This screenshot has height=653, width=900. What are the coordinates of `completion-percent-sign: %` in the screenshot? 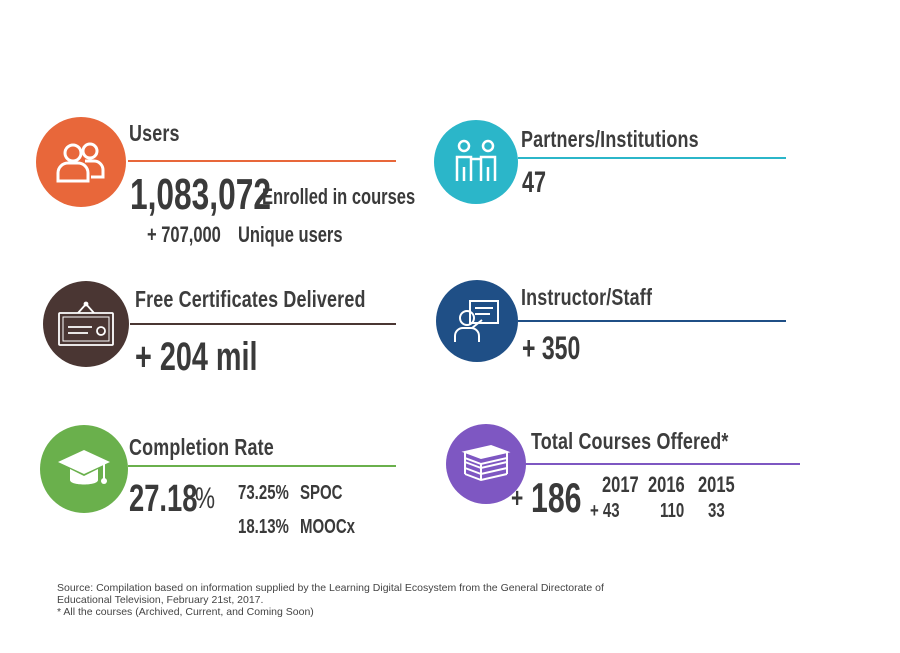 It's located at (205, 498).